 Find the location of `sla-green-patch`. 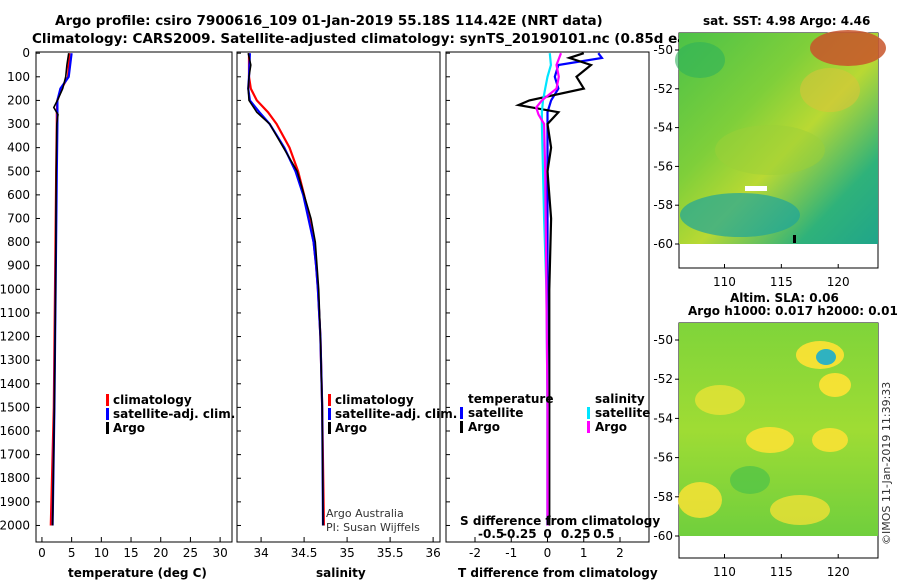

sla-green-patch is located at coordinates (750, 480).